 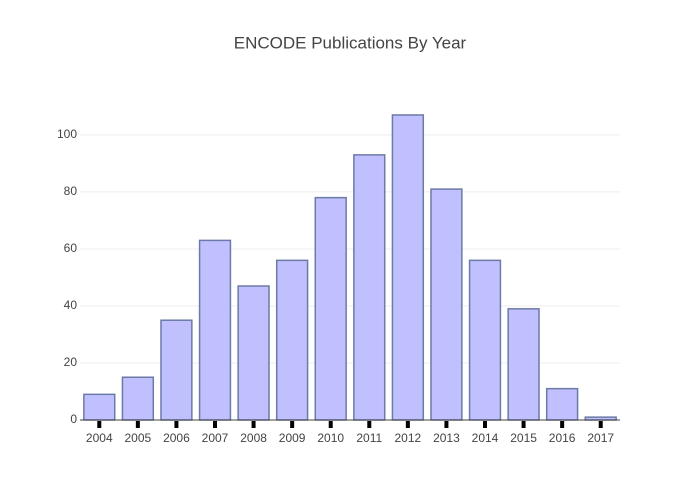 What do you see at coordinates (71, 362) in the screenshot?
I see `y-tick-label: 20` at bounding box center [71, 362].